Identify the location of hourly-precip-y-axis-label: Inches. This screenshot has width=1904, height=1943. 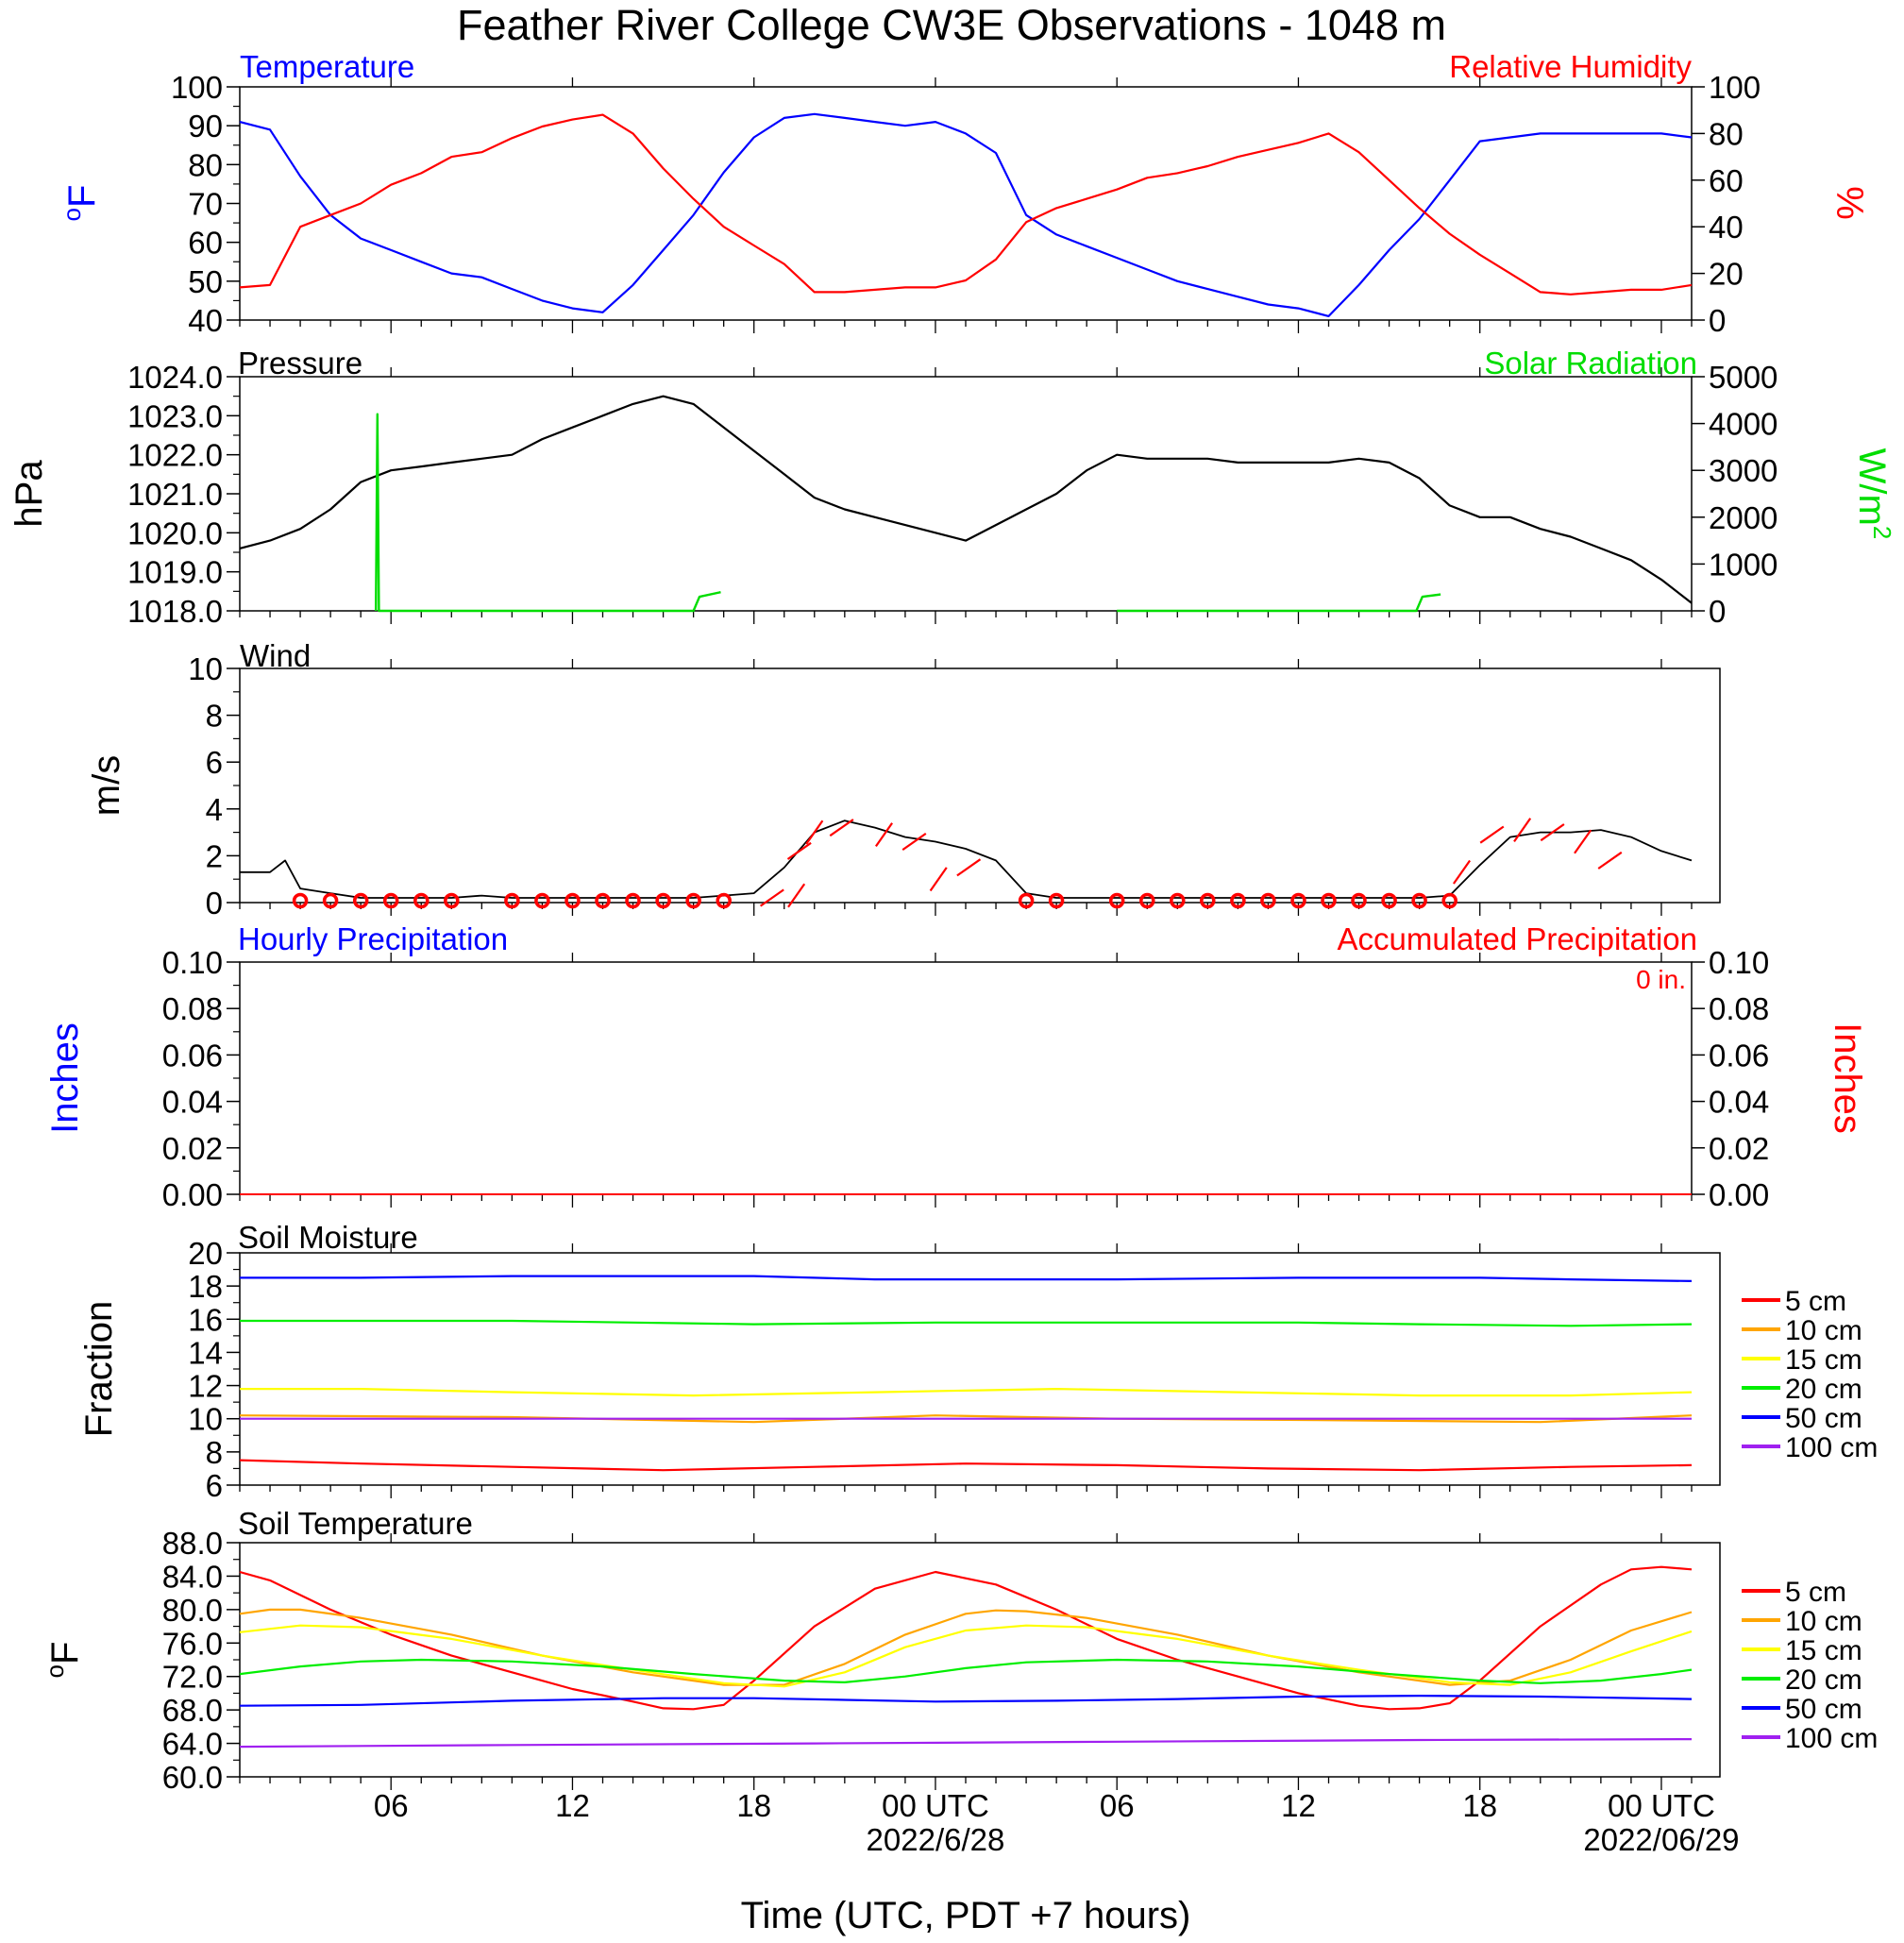
(65, 1078).